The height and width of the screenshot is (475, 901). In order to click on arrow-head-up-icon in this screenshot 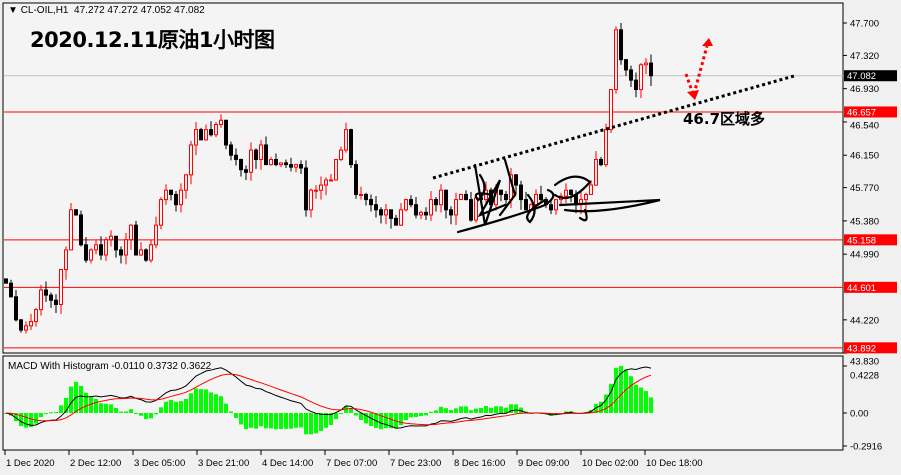, I will do `click(707, 42)`.